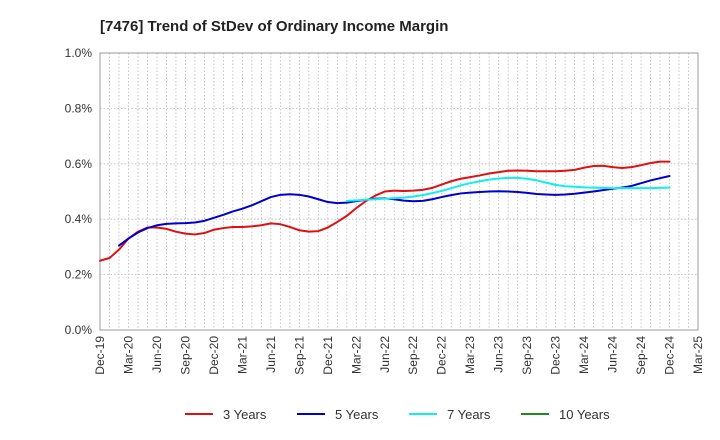 The height and width of the screenshot is (440, 720). What do you see at coordinates (385, 354) in the screenshot?
I see `x-tick-label: Jun-22` at bounding box center [385, 354].